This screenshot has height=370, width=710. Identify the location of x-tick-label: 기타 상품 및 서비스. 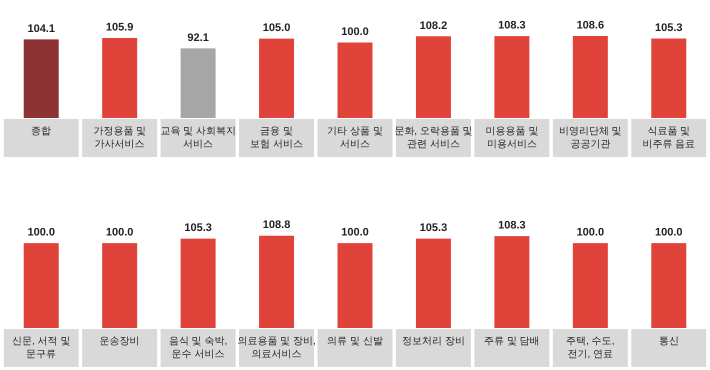
(355, 138).